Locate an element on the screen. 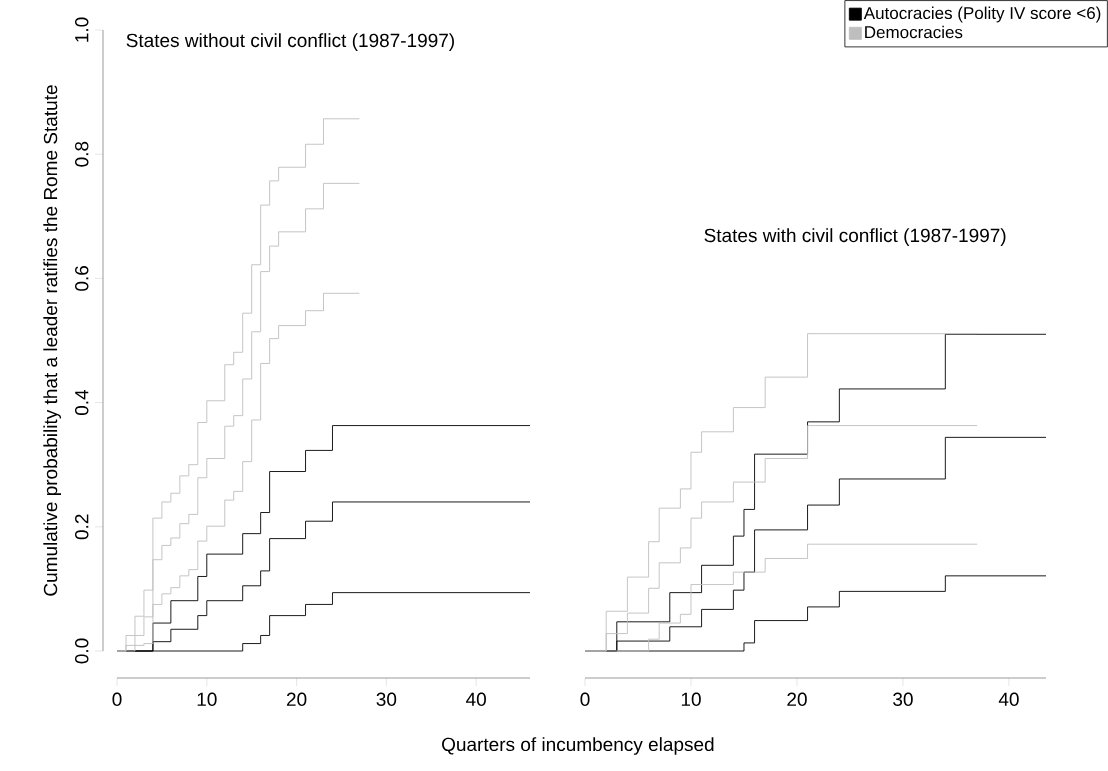 The height and width of the screenshot is (771, 1108). x-axis-title: Quarters of incumbency elapsed is located at coordinates (578, 746).